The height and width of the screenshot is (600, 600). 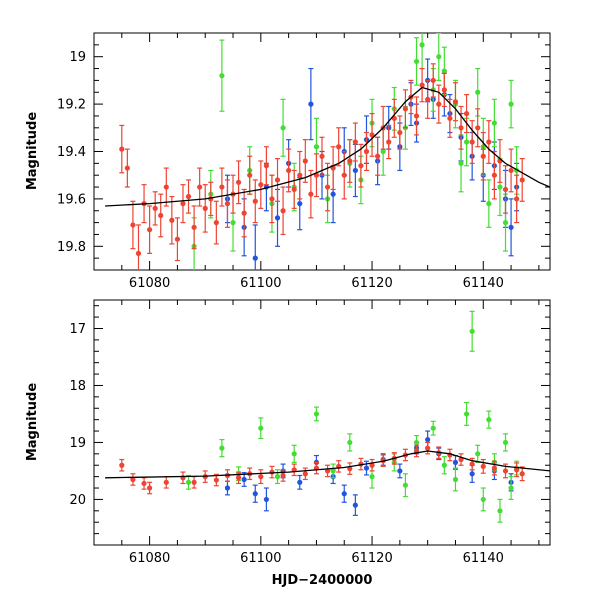 What do you see at coordinates (149, 283) in the screenshot?
I see `top-x-tick-label: 61080` at bounding box center [149, 283].